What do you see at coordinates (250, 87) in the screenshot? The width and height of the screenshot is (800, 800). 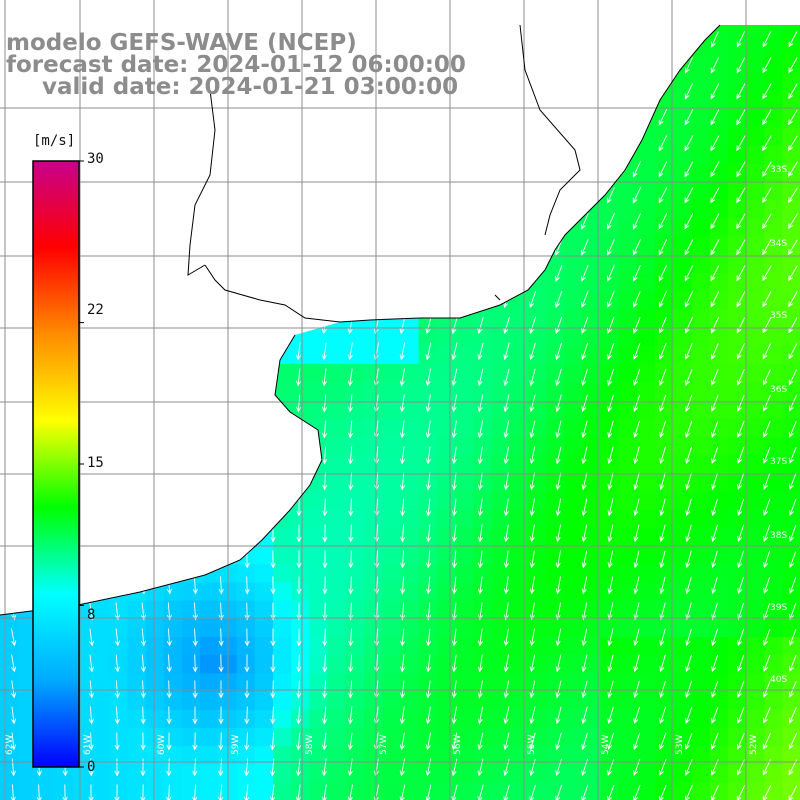 I see `title-valid-date: valid date: 2024-01-21 03:00:00` at bounding box center [250, 87].